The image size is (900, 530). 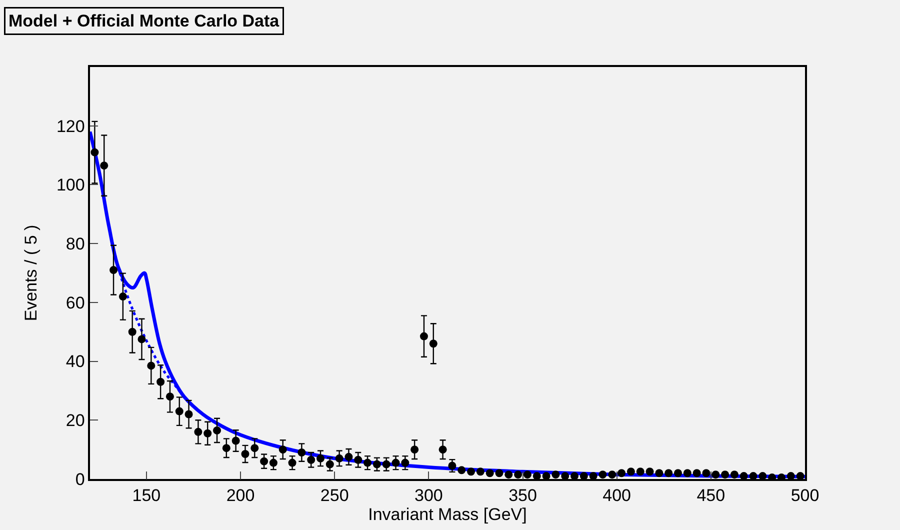 What do you see at coordinates (240, 496) in the screenshot?
I see `x-tick-label: 200` at bounding box center [240, 496].